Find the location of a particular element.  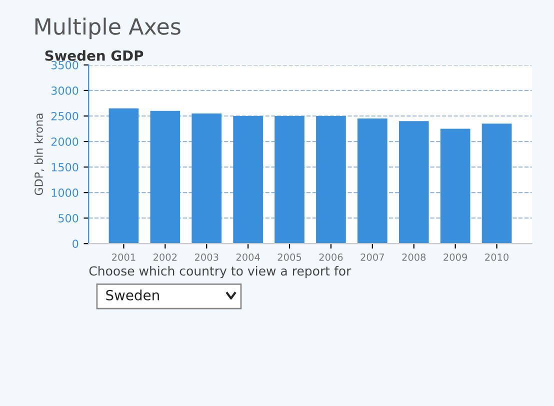

x-tick-label: 2004 is located at coordinates (248, 257).